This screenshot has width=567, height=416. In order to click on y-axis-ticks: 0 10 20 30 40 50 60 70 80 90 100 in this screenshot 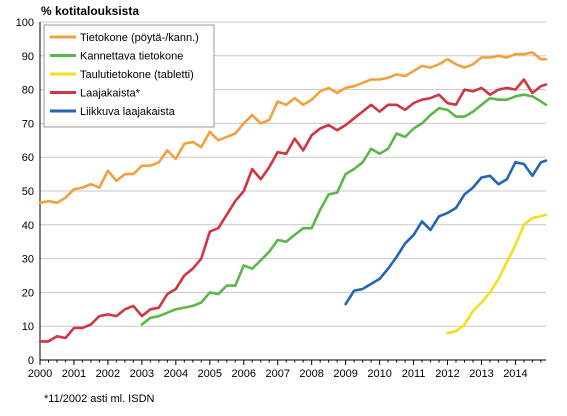, I will do `click(25, 192)`.